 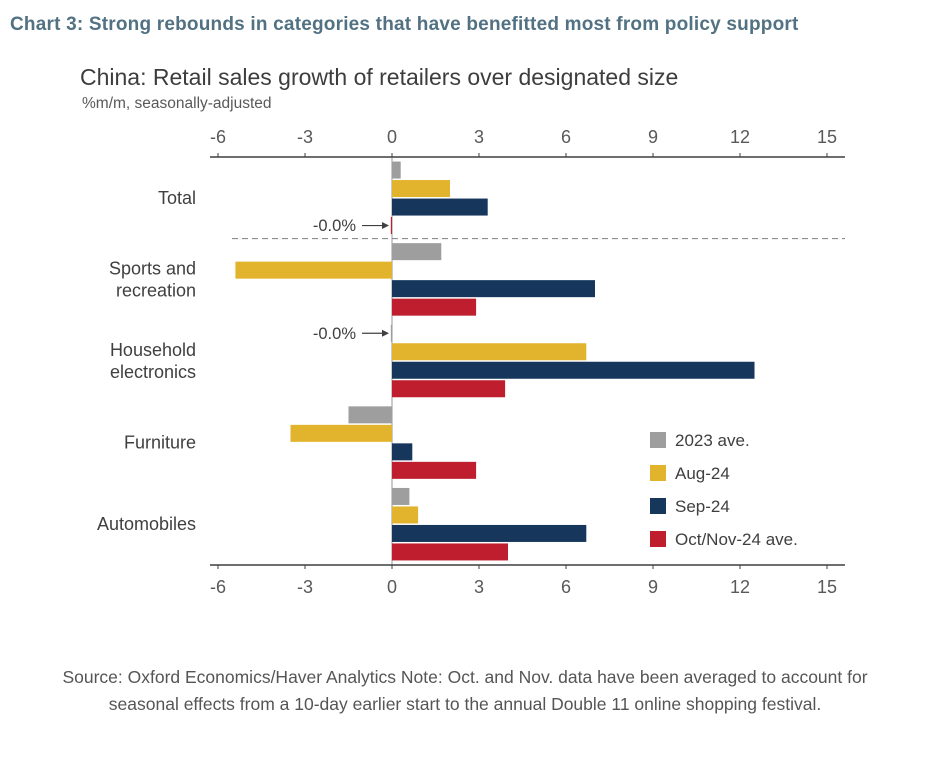 What do you see at coordinates (396, 170) in the screenshot?
I see `bar-2023-ave--0` at bounding box center [396, 170].